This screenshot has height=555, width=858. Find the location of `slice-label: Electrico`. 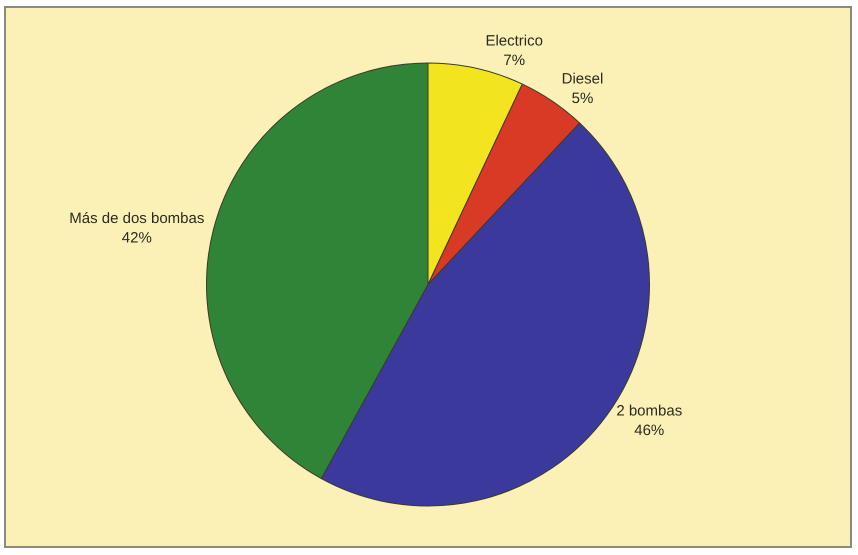

slice-label: Electrico is located at coordinates (514, 41).